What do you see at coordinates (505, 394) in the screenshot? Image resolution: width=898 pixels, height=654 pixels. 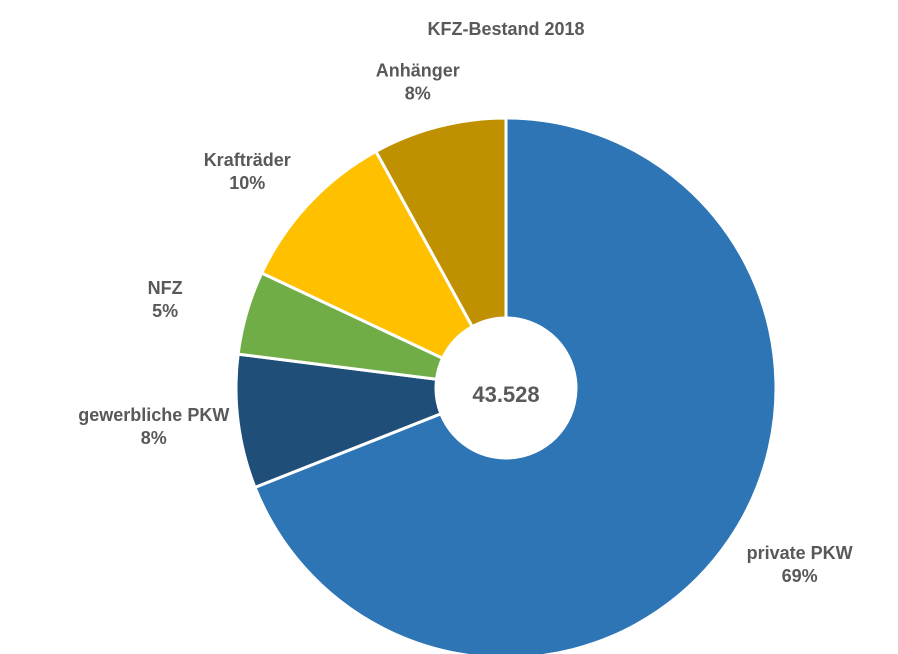 I see `center-label: 43.528` at bounding box center [505, 394].